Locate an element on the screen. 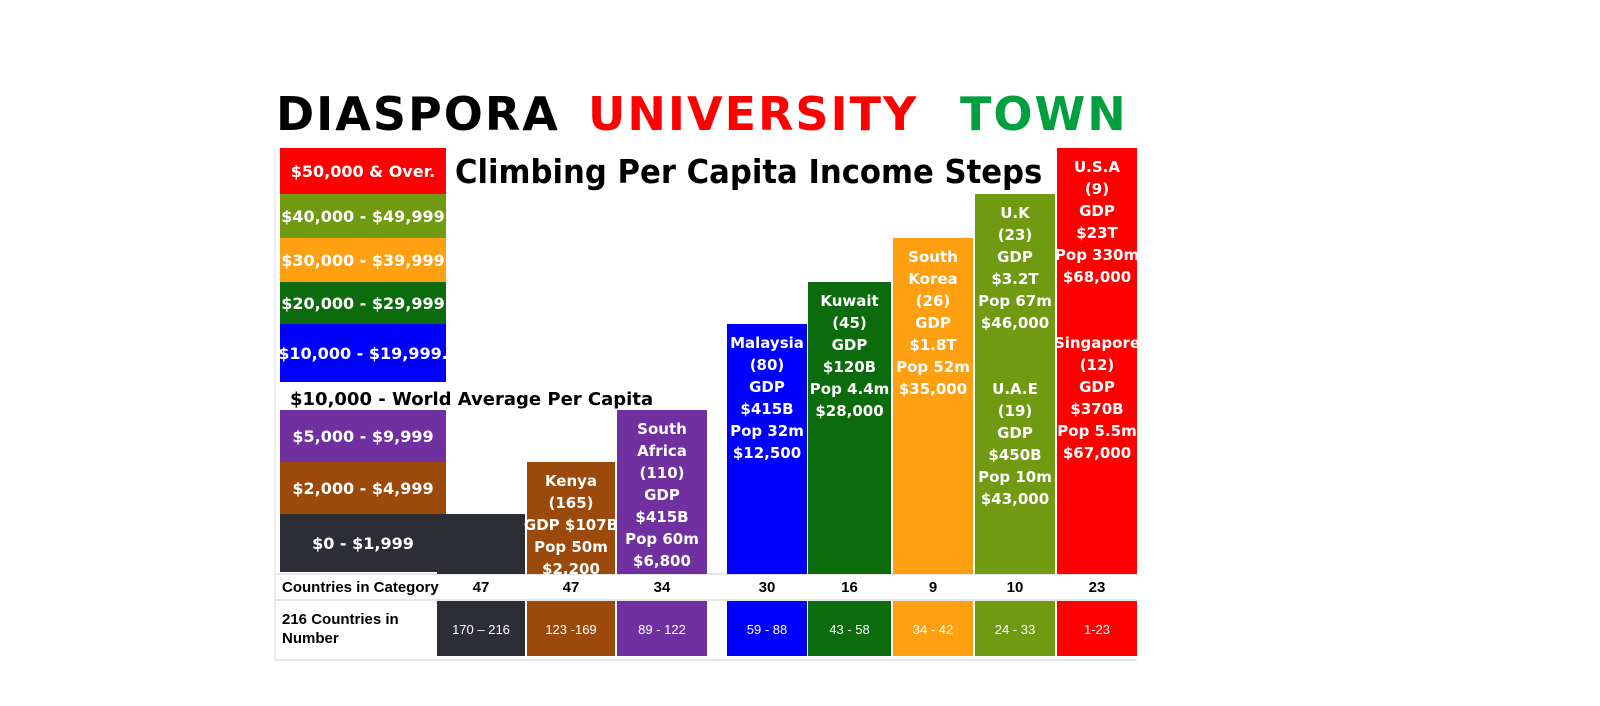 This screenshot has width=1600, height=706. range-label: 123 -169 is located at coordinates (570, 629).